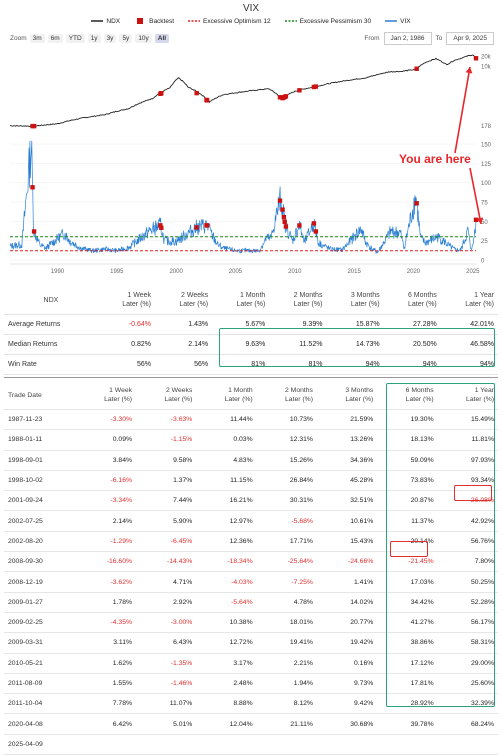  Describe the element at coordinates (226, 481) in the screenshot. I see `detail-value-cell: 11.15%` at that location.